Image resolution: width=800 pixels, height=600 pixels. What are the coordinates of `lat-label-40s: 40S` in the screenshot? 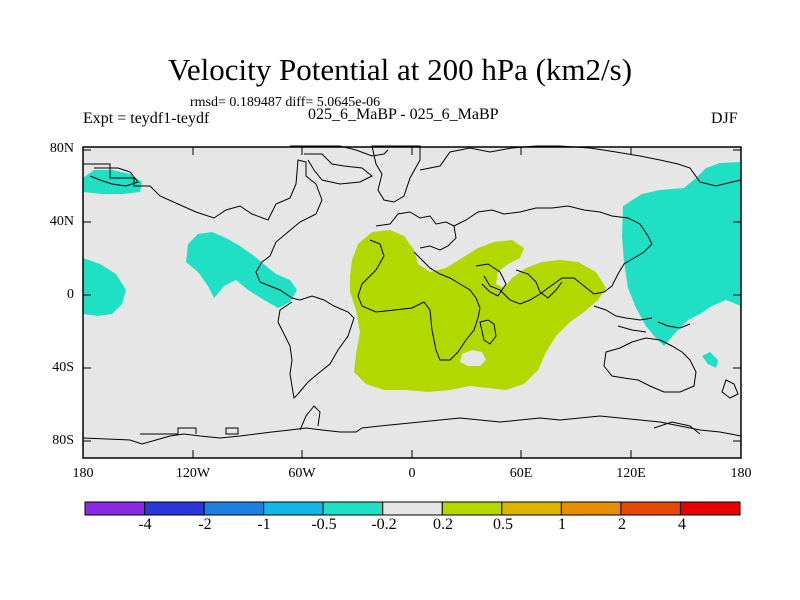 It's located at (63, 367).